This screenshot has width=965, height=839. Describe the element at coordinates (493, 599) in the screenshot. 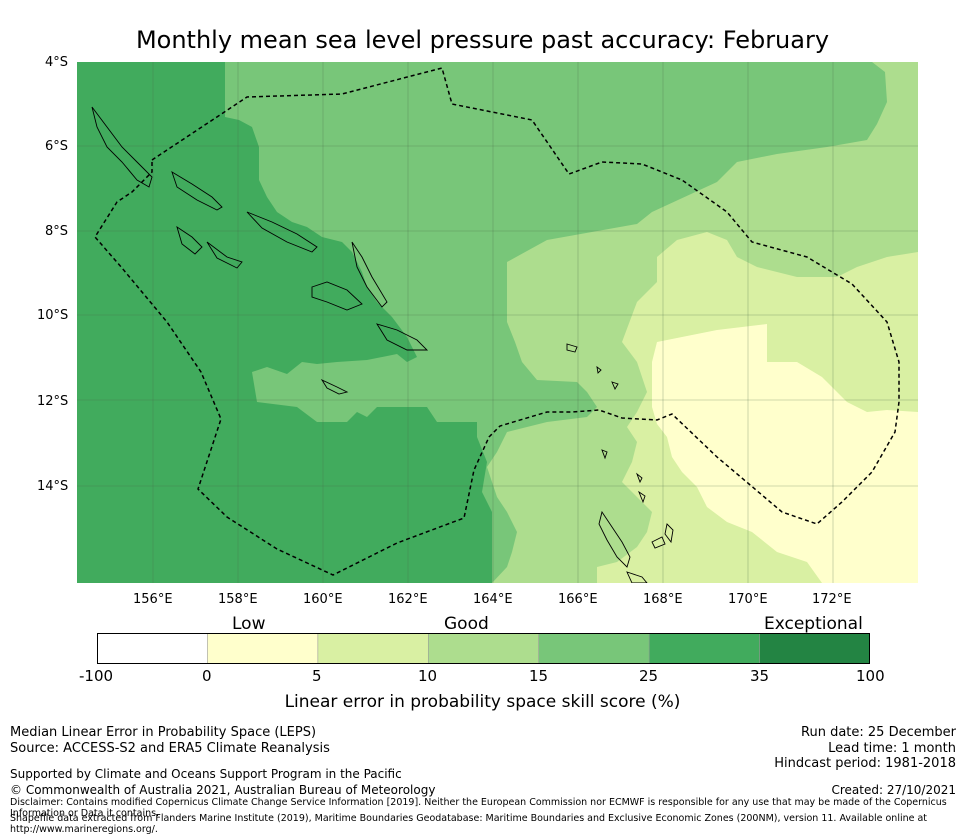

I see `lon-label: 164°E` at that location.